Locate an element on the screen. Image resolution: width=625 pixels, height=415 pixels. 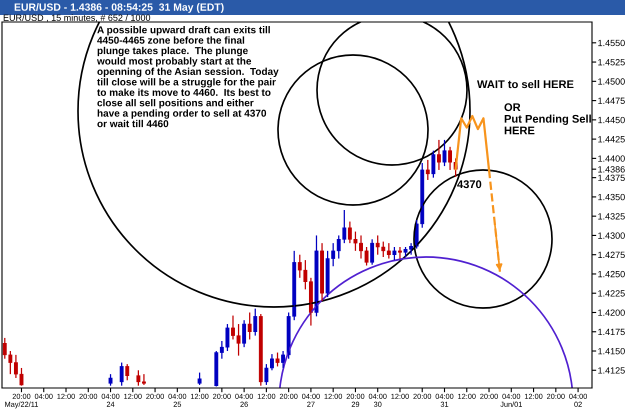
y-tick-label: 1.4500 is located at coordinates (611, 81).